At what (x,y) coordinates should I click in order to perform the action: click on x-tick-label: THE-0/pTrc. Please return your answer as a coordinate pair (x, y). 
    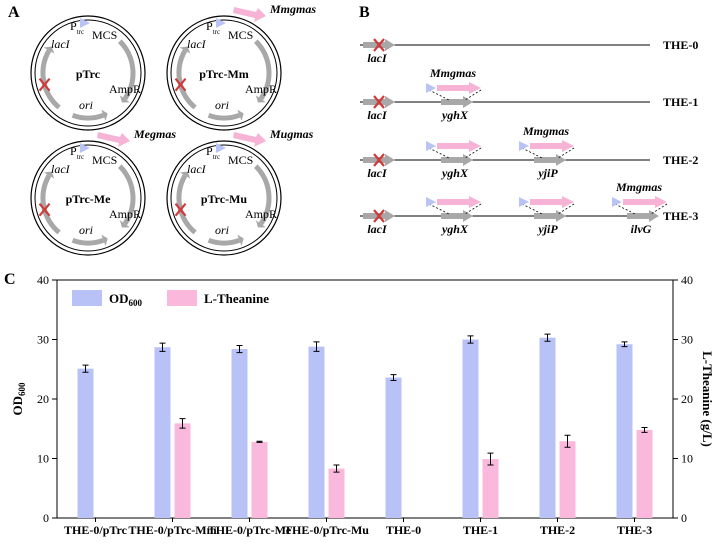
    Looking at the image, I should click on (96, 530).